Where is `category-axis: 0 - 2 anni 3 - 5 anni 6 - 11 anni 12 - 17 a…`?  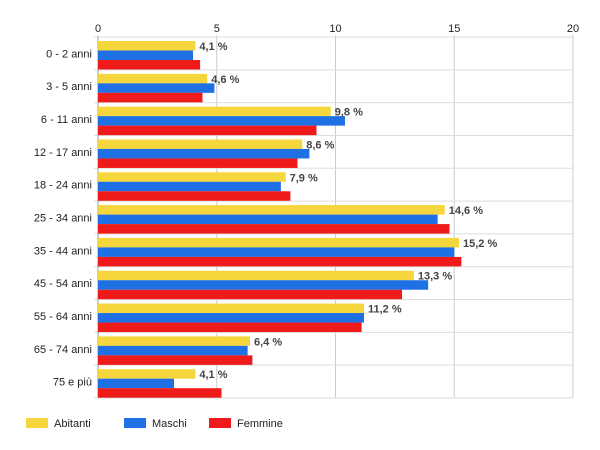
category-axis: 0 - 2 anni 3 - 5 anni 6 - 11 anni 12 - 17 a… is located at coordinates (66, 217).